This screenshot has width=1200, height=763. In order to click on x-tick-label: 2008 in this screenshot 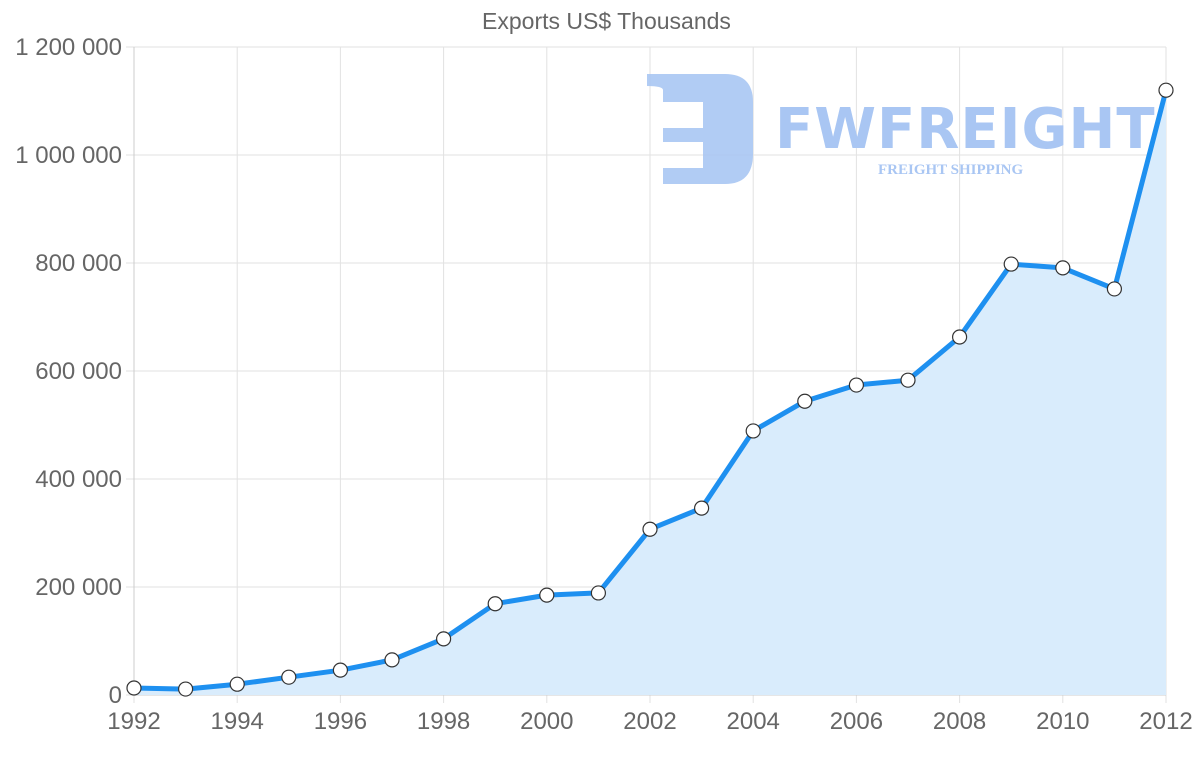, I will do `click(959, 721)`.